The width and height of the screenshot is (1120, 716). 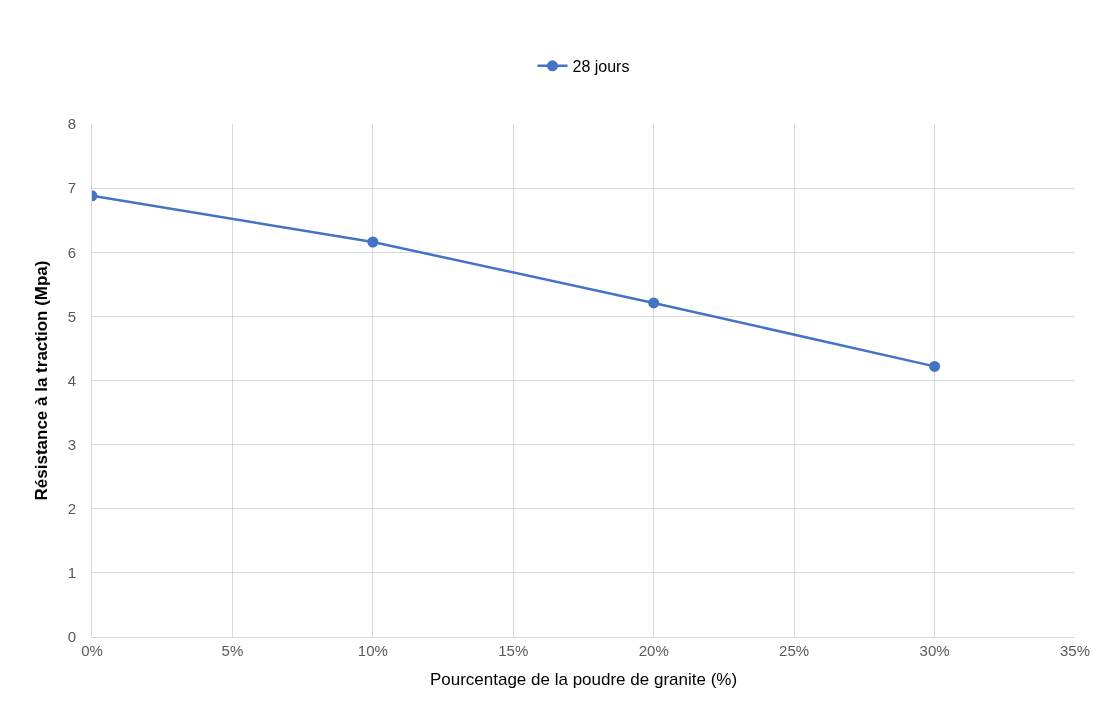 What do you see at coordinates (513, 650) in the screenshot?
I see `x-tick-label: 15%` at bounding box center [513, 650].